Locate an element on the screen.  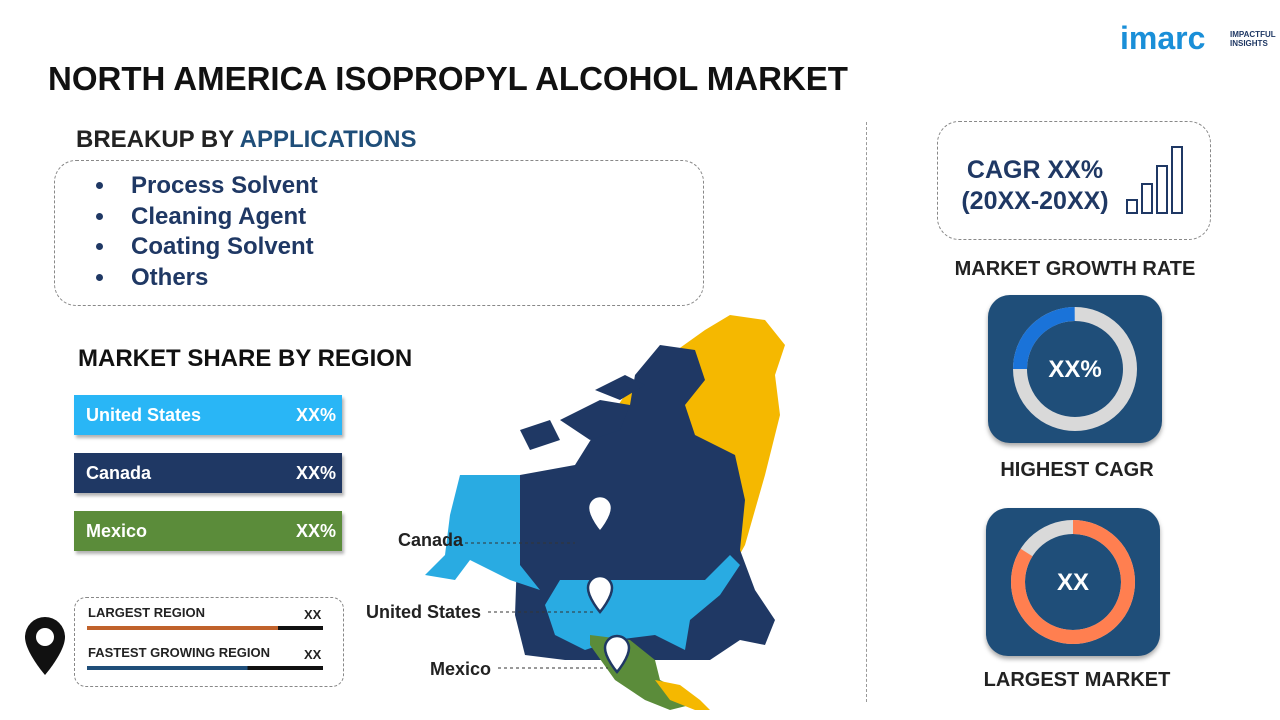
legend-box is located at coordinates (209, 642).